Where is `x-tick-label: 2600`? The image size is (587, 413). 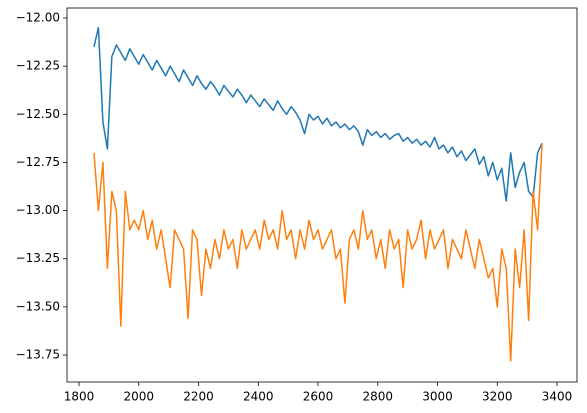
x-tick-label: 2600 is located at coordinates (318, 397).